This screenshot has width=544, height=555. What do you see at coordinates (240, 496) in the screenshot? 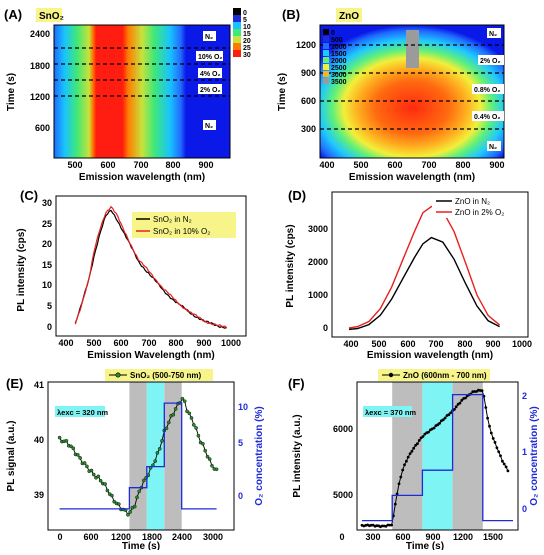
I see `panel-e-y2tick-0: 0` at bounding box center [240, 496].